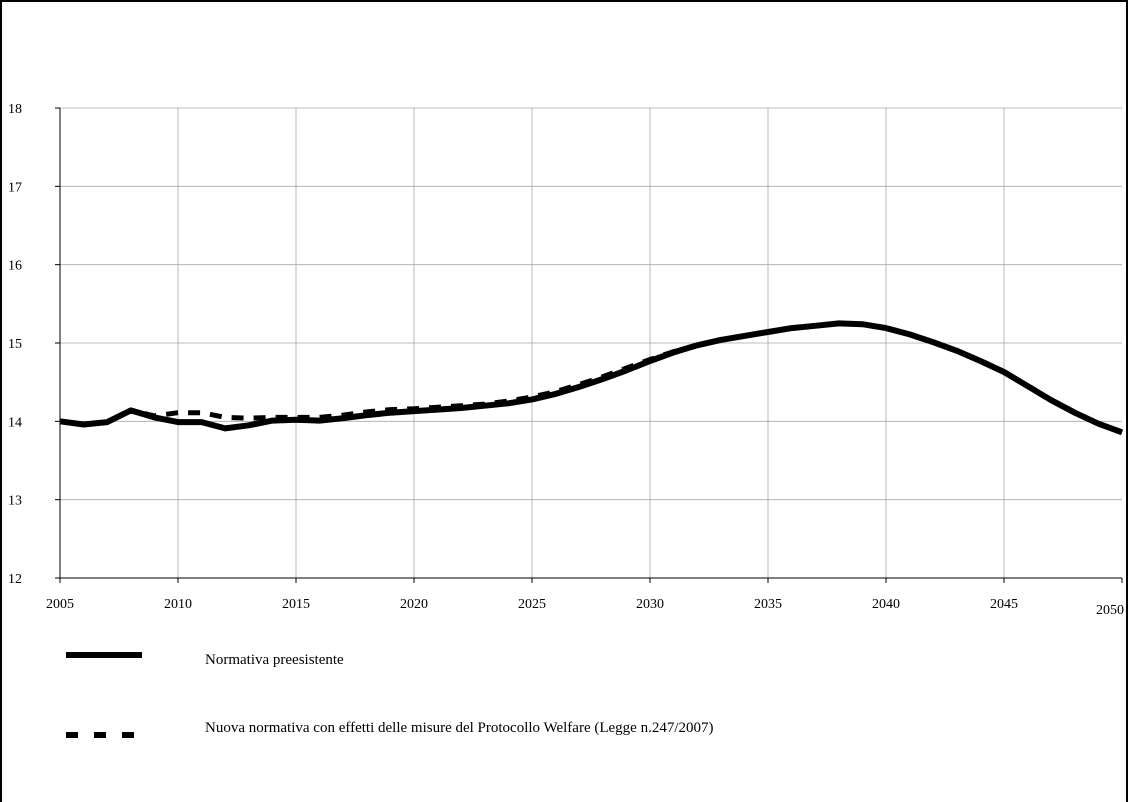 The height and width of the screenshot is (802, 1128). Describe the element at coordinates (650, 604) in the screenshot. I see `x-tick-label: 2030` at that location.